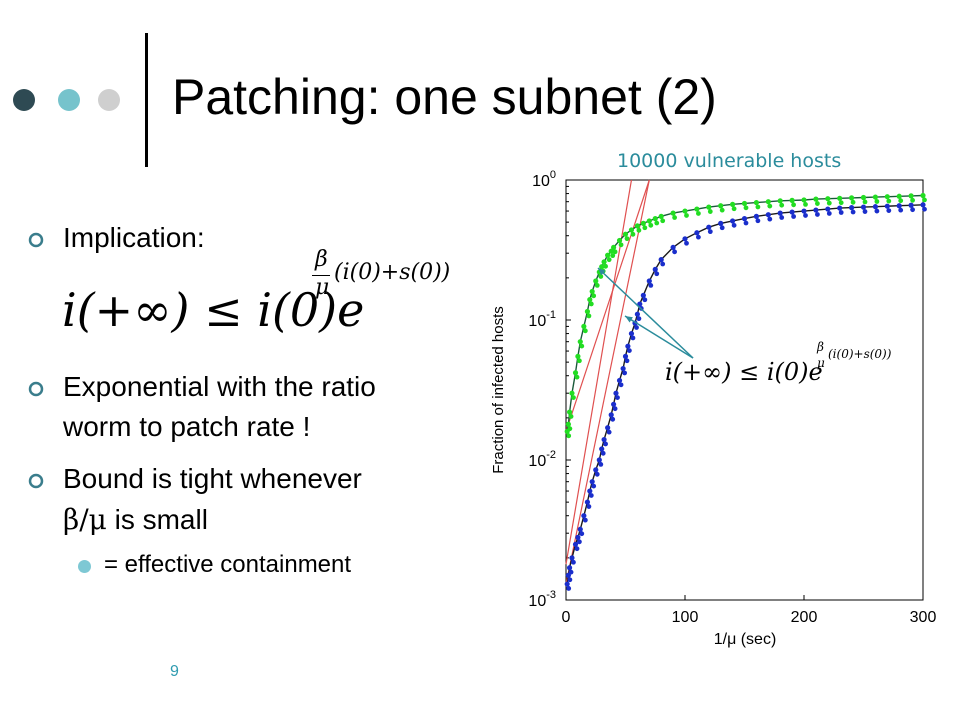  What do you see at coordinates (392, 272) in the screenshot?
I see `formula-exp-rest: (i(0)+s(0))` at bounding box center [392, 272].